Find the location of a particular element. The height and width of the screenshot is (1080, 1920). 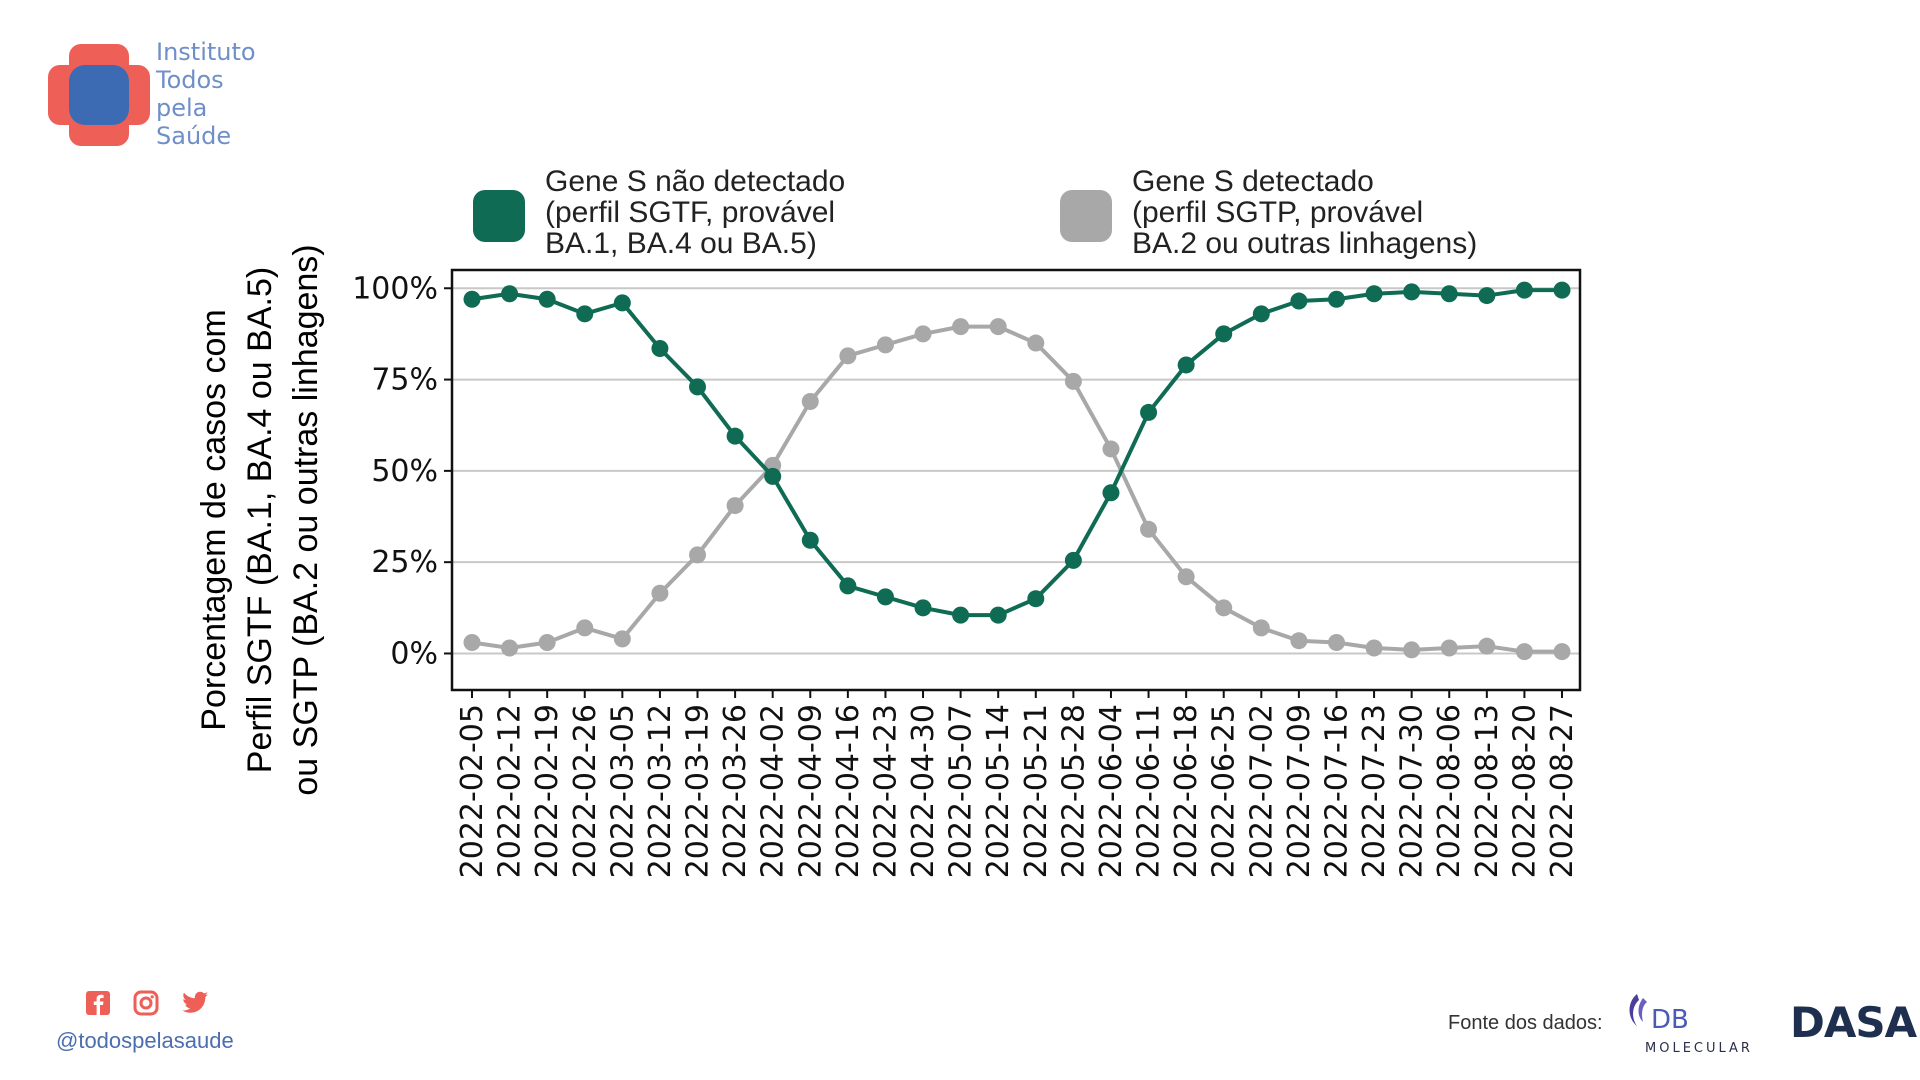

y-axis-title-line2: Perfil SGTF (BA.1, BA.4 ou BA.5) is located at coordinates (260, 520).